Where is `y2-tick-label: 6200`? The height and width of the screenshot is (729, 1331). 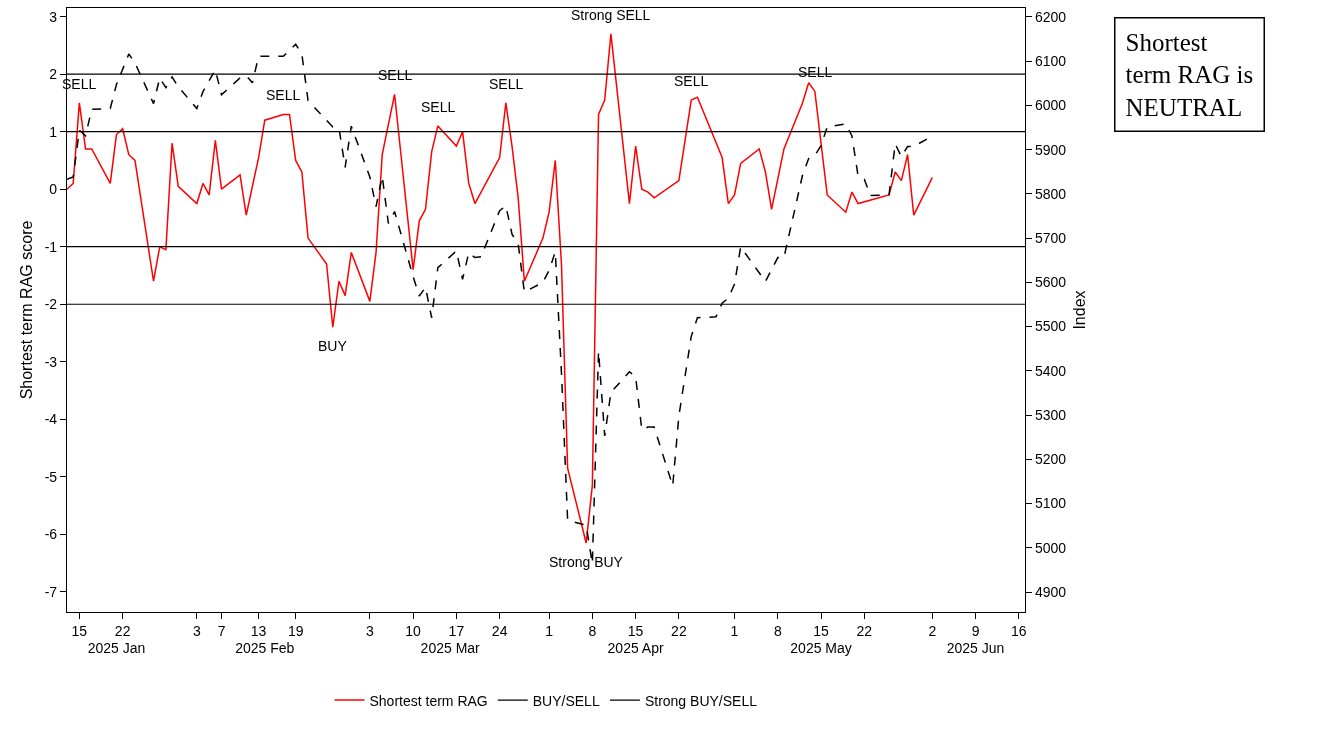 y2-tick-label: 6200 is located at coordinates (1050, 16).